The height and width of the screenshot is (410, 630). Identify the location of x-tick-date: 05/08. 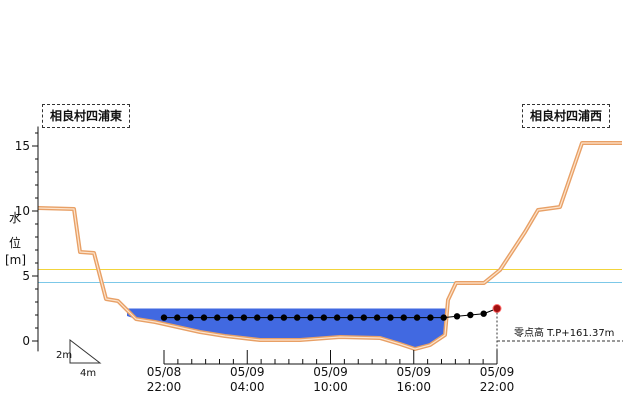
(164, 372).